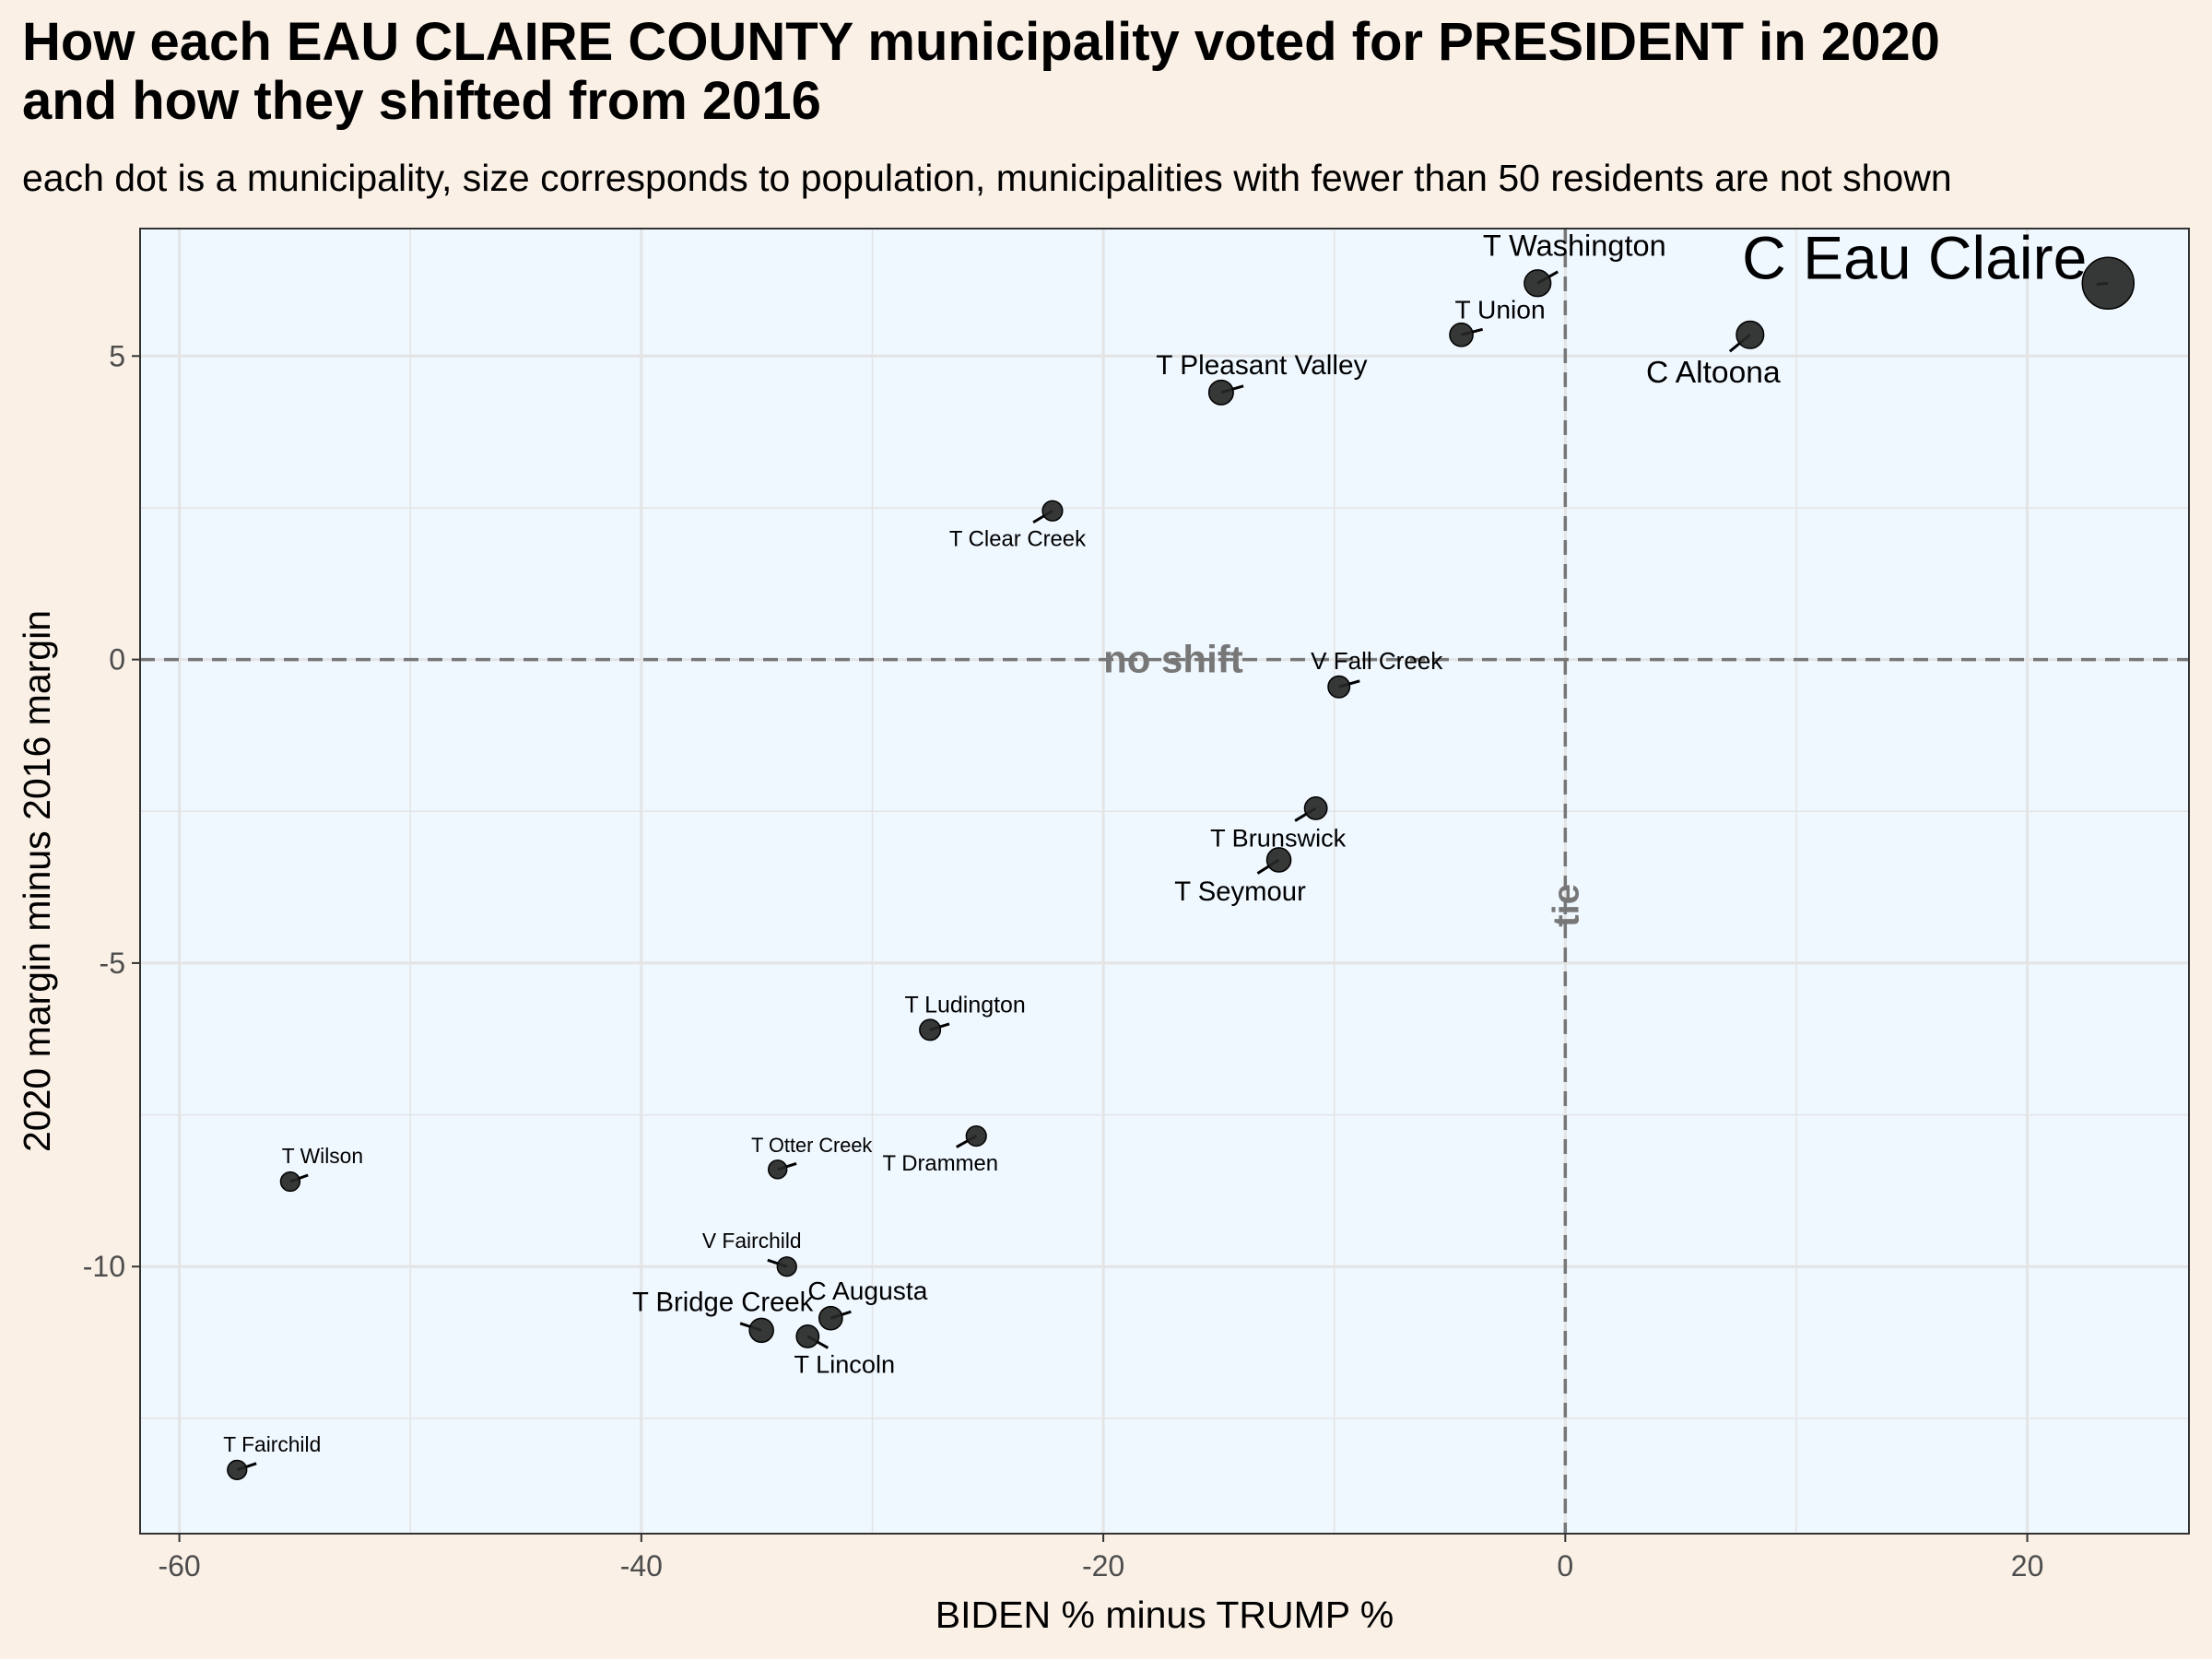 The width and height of the screenshot is (2212, 1659). What do you see at coordinates (37, 881) in the screenshot?
I see `y-axis-title: 2020 margin minus 2016 margin` at bounding box center [37, 881].